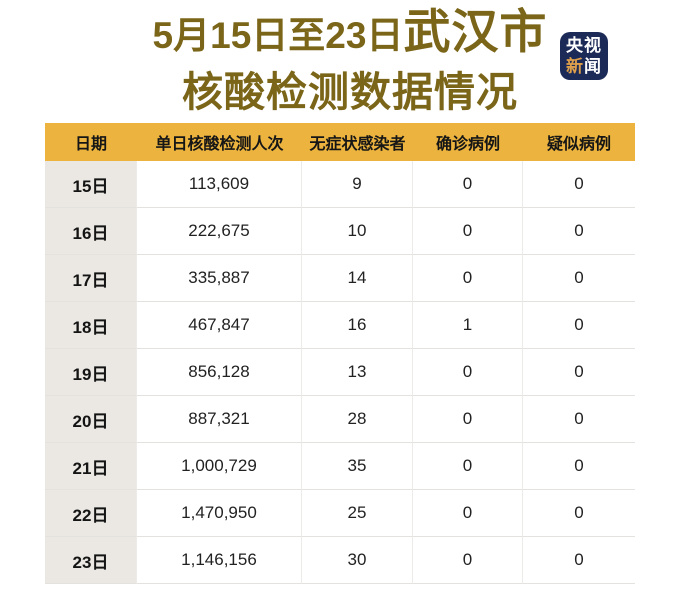 The height and width of the screenshot is (600, 700). What do you see at coordinates (593, 66) in the screenshot?
I see `badge-char-wen: 闻` at bounding box center [593, 66].